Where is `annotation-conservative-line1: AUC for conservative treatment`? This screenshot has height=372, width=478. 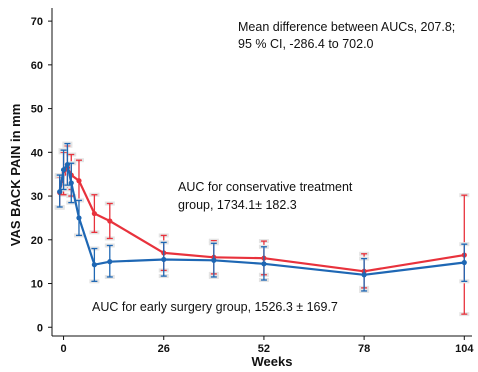
annotation-conservative-line1: AUC for conservative treatment is located at coordinates (265, 187).